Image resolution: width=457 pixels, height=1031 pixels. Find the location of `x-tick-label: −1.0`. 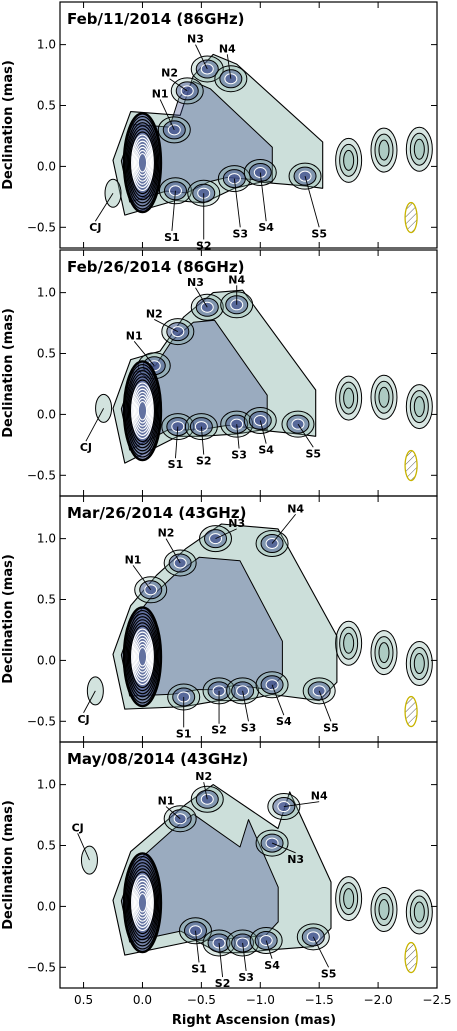

x-tick-label: −1.0 is located at coordinates (260, 1000).